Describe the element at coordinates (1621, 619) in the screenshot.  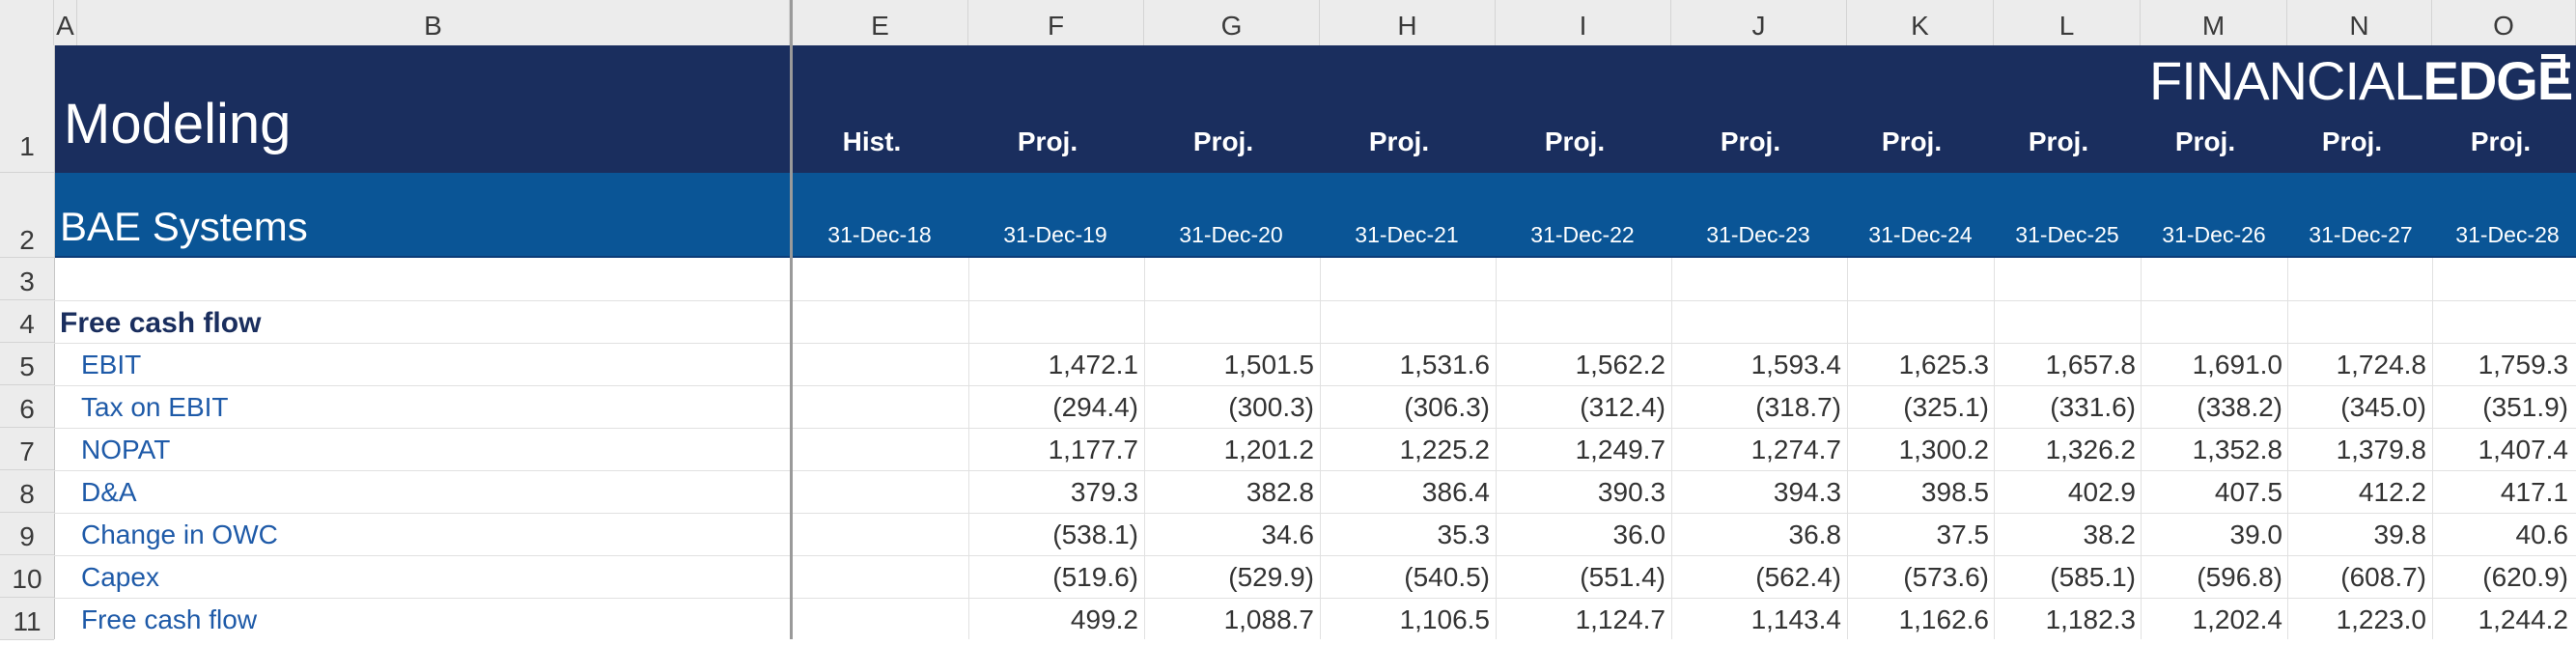
I see `value-cell-i: 1,124.7` at that location.